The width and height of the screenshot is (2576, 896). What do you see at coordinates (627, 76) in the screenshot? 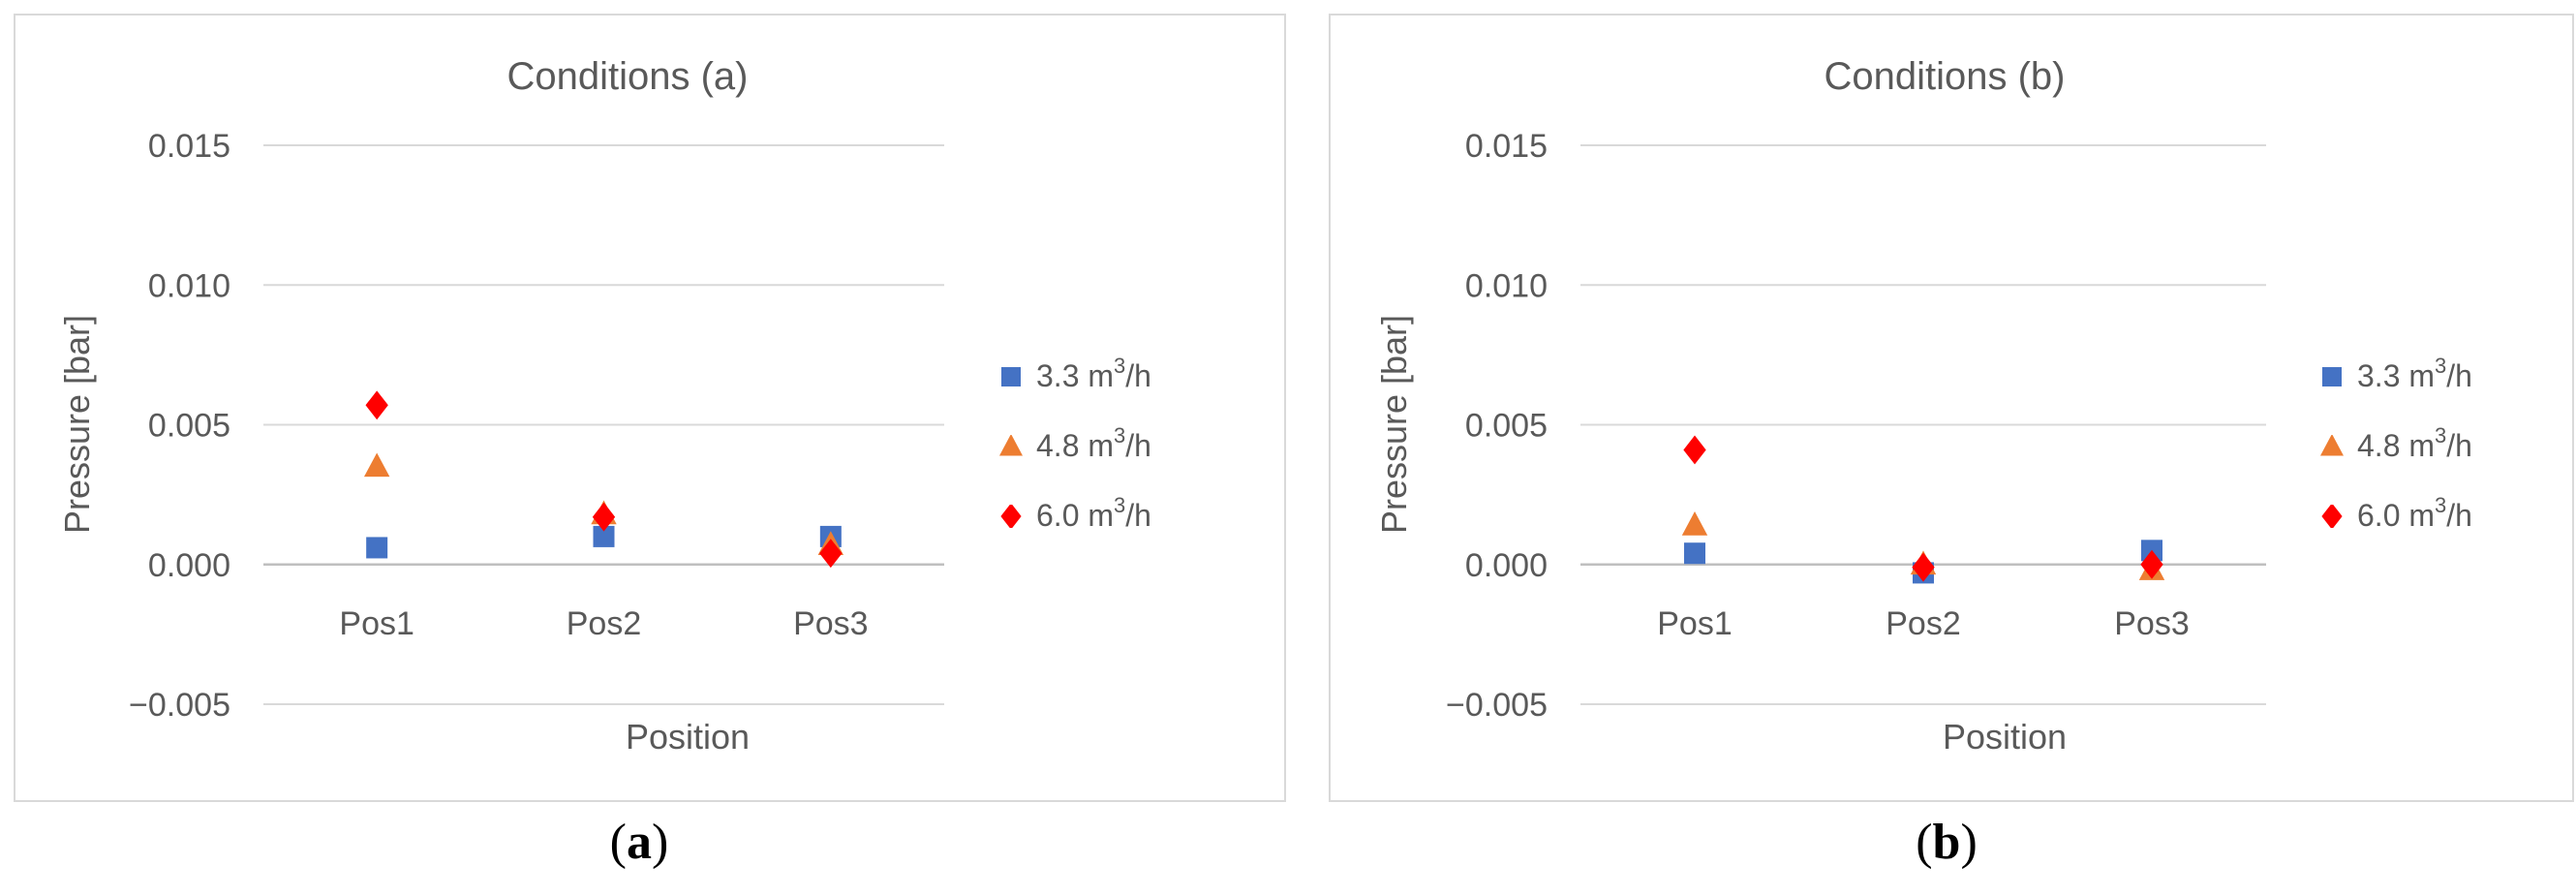
I see `chart-title: Conditions (a)` at bounding box center [627, 76].